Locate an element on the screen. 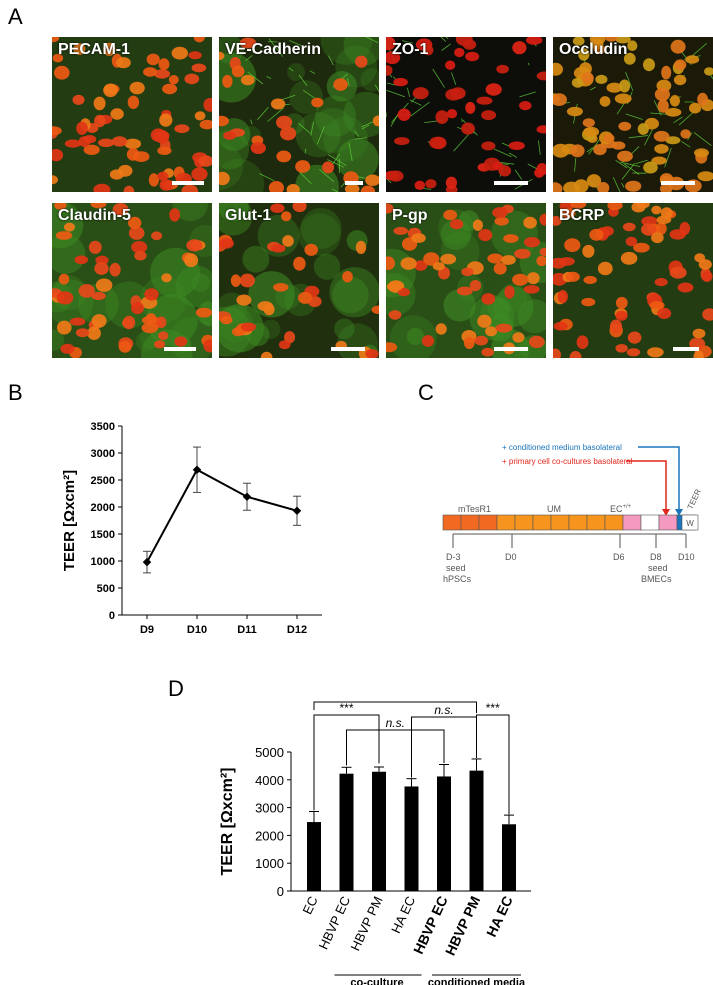 This screenshot has height=985, width=713. micrograph-image is located at coordinates (633, 114).